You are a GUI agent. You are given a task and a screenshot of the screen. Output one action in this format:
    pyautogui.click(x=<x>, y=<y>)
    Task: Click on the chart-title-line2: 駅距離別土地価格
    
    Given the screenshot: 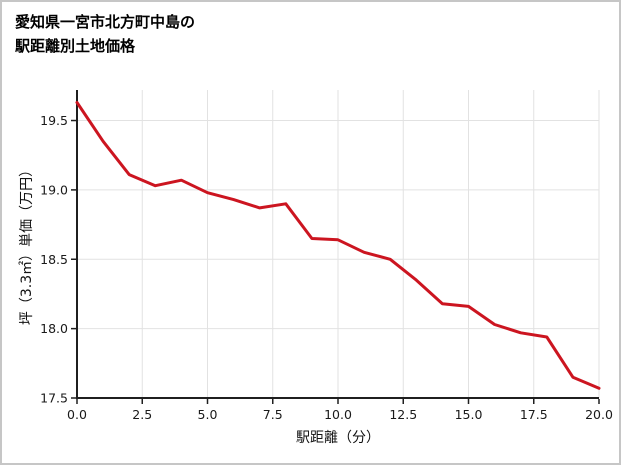 What is the action you would take?
    pyautogui.click(x=75, y=46)
    